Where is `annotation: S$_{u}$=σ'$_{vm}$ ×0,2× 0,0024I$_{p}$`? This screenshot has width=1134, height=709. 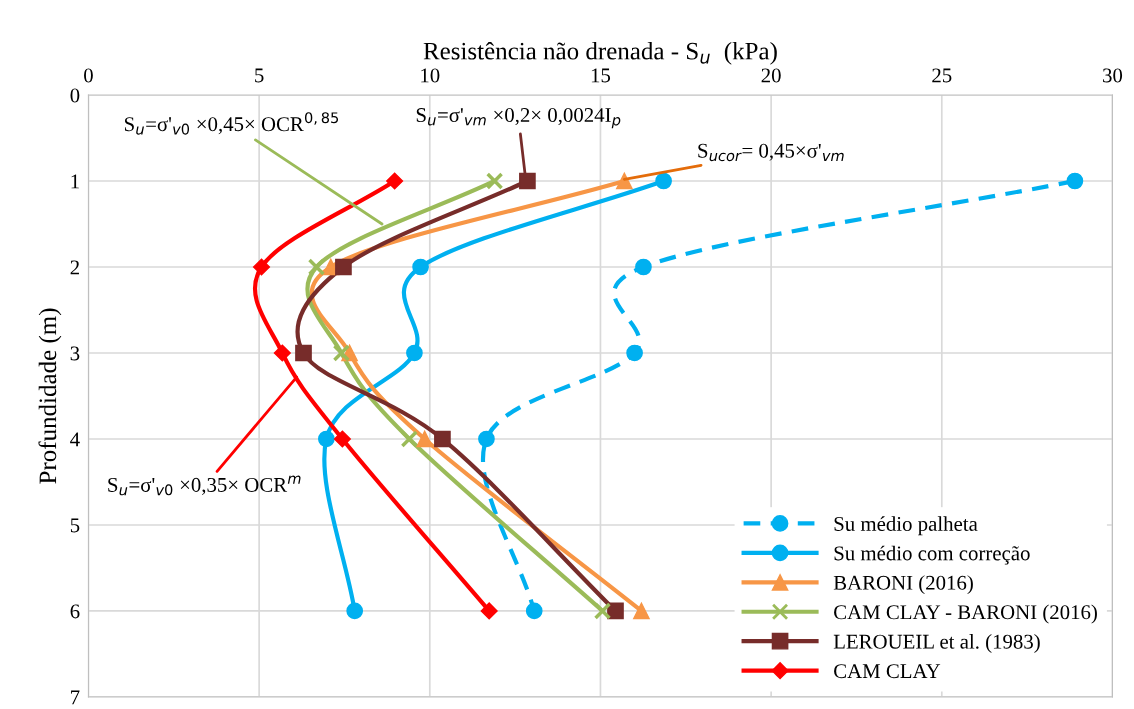 annotation: S$_{u}$=σ'$_{vm}$ ×0,2× 0,0024I$_{p}$ is located at coordinates (518, 118).